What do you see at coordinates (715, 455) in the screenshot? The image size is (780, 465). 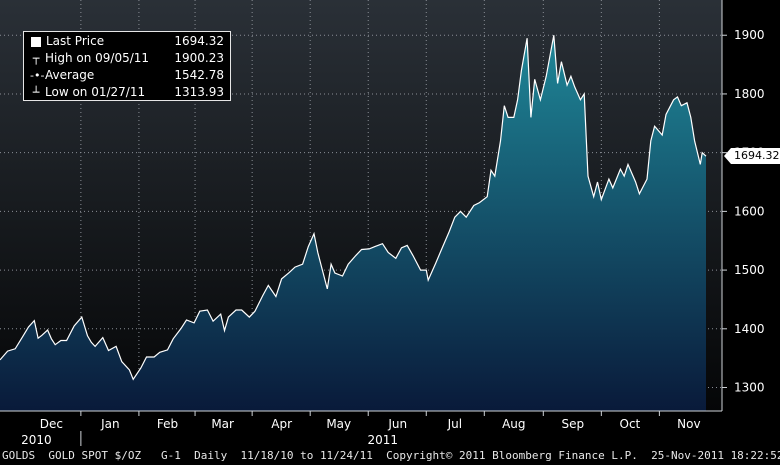 I see `footer-timestamp: 25-Nov-2011 18:22:52` at bounding box center [715, 455].